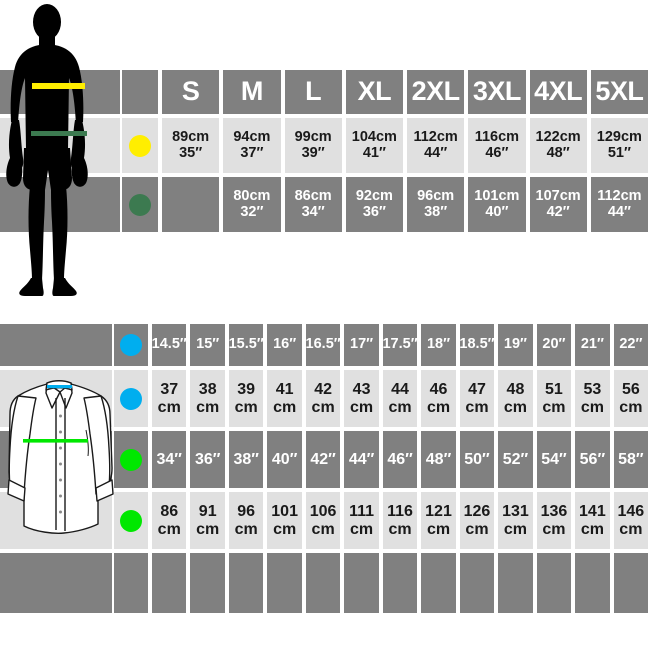  I want to click on table-cell: 38″, so click(246, 459).